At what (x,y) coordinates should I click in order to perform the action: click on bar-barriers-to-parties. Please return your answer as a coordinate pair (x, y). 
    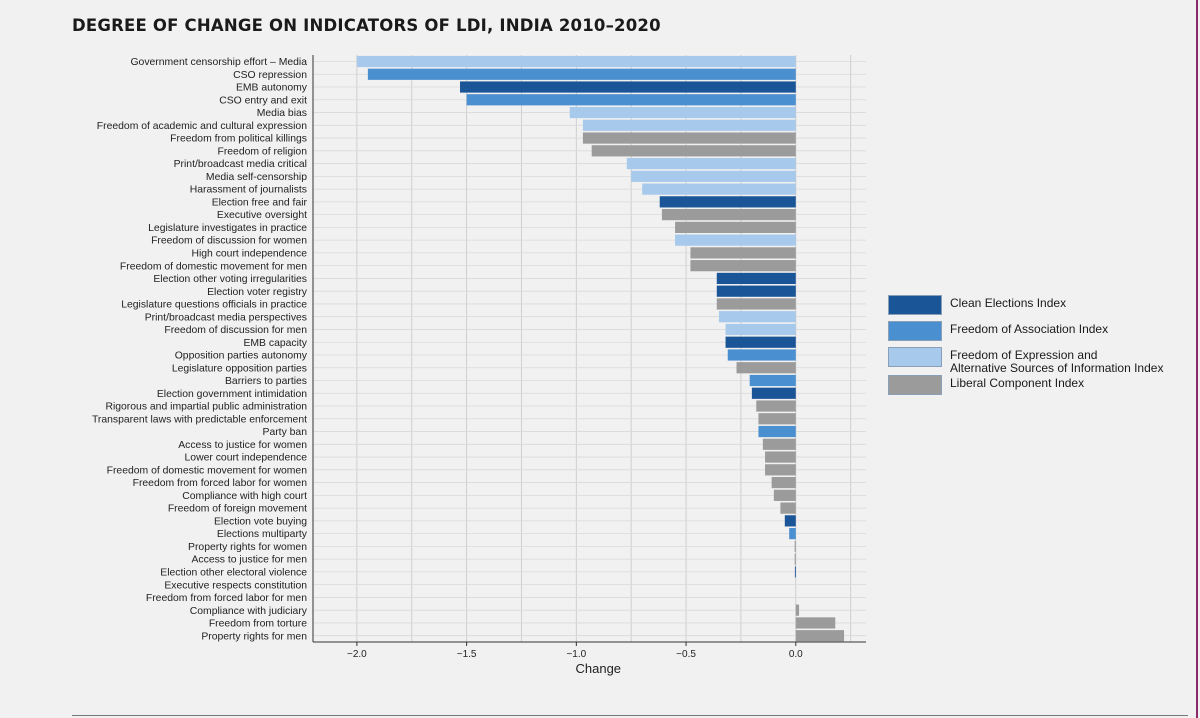
    Looking at the image, I should click on (772, 380).